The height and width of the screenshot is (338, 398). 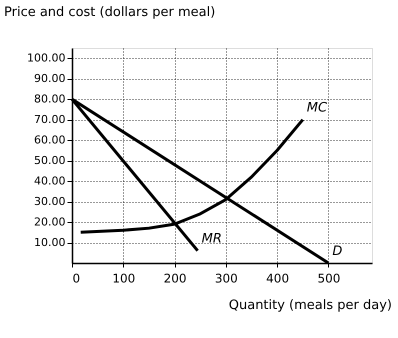 I want to click on y-tick-label: 80.00, so click(x=50, y=99).